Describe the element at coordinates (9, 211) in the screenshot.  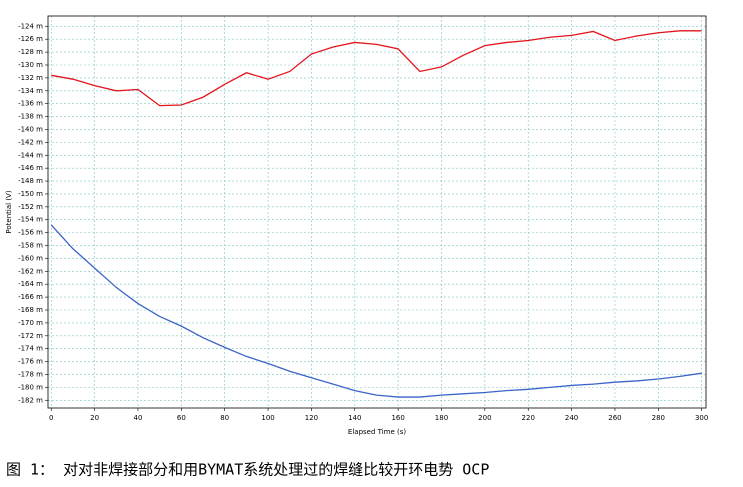
I see `y-axis-label: Potential (V)` at that location.